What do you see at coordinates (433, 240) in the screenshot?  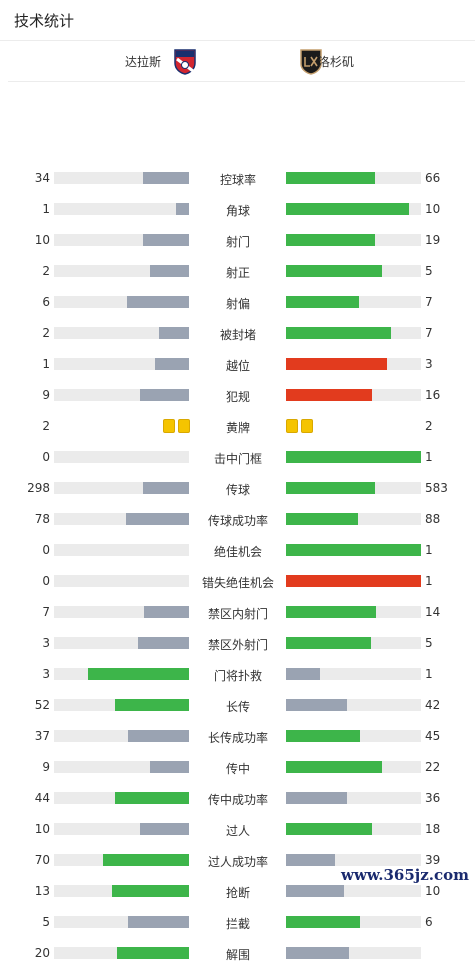 I see `away-value: 19` at bounding box center [433, 240].